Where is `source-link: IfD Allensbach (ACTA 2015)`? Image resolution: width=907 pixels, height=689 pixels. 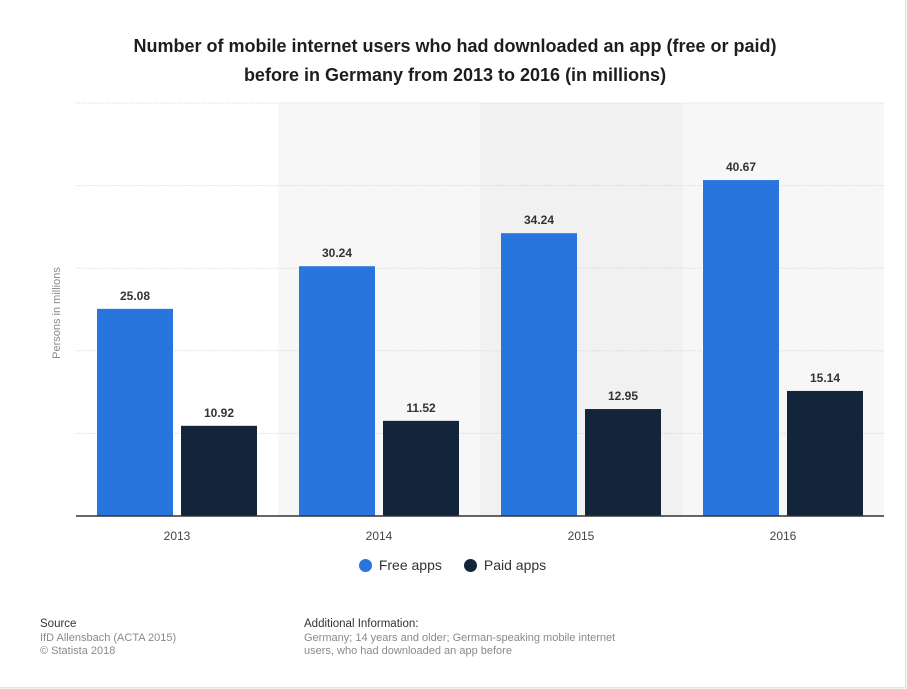
source-link: IfD Allensbach (ACTA 2015) is located at coordinates (108, 638).